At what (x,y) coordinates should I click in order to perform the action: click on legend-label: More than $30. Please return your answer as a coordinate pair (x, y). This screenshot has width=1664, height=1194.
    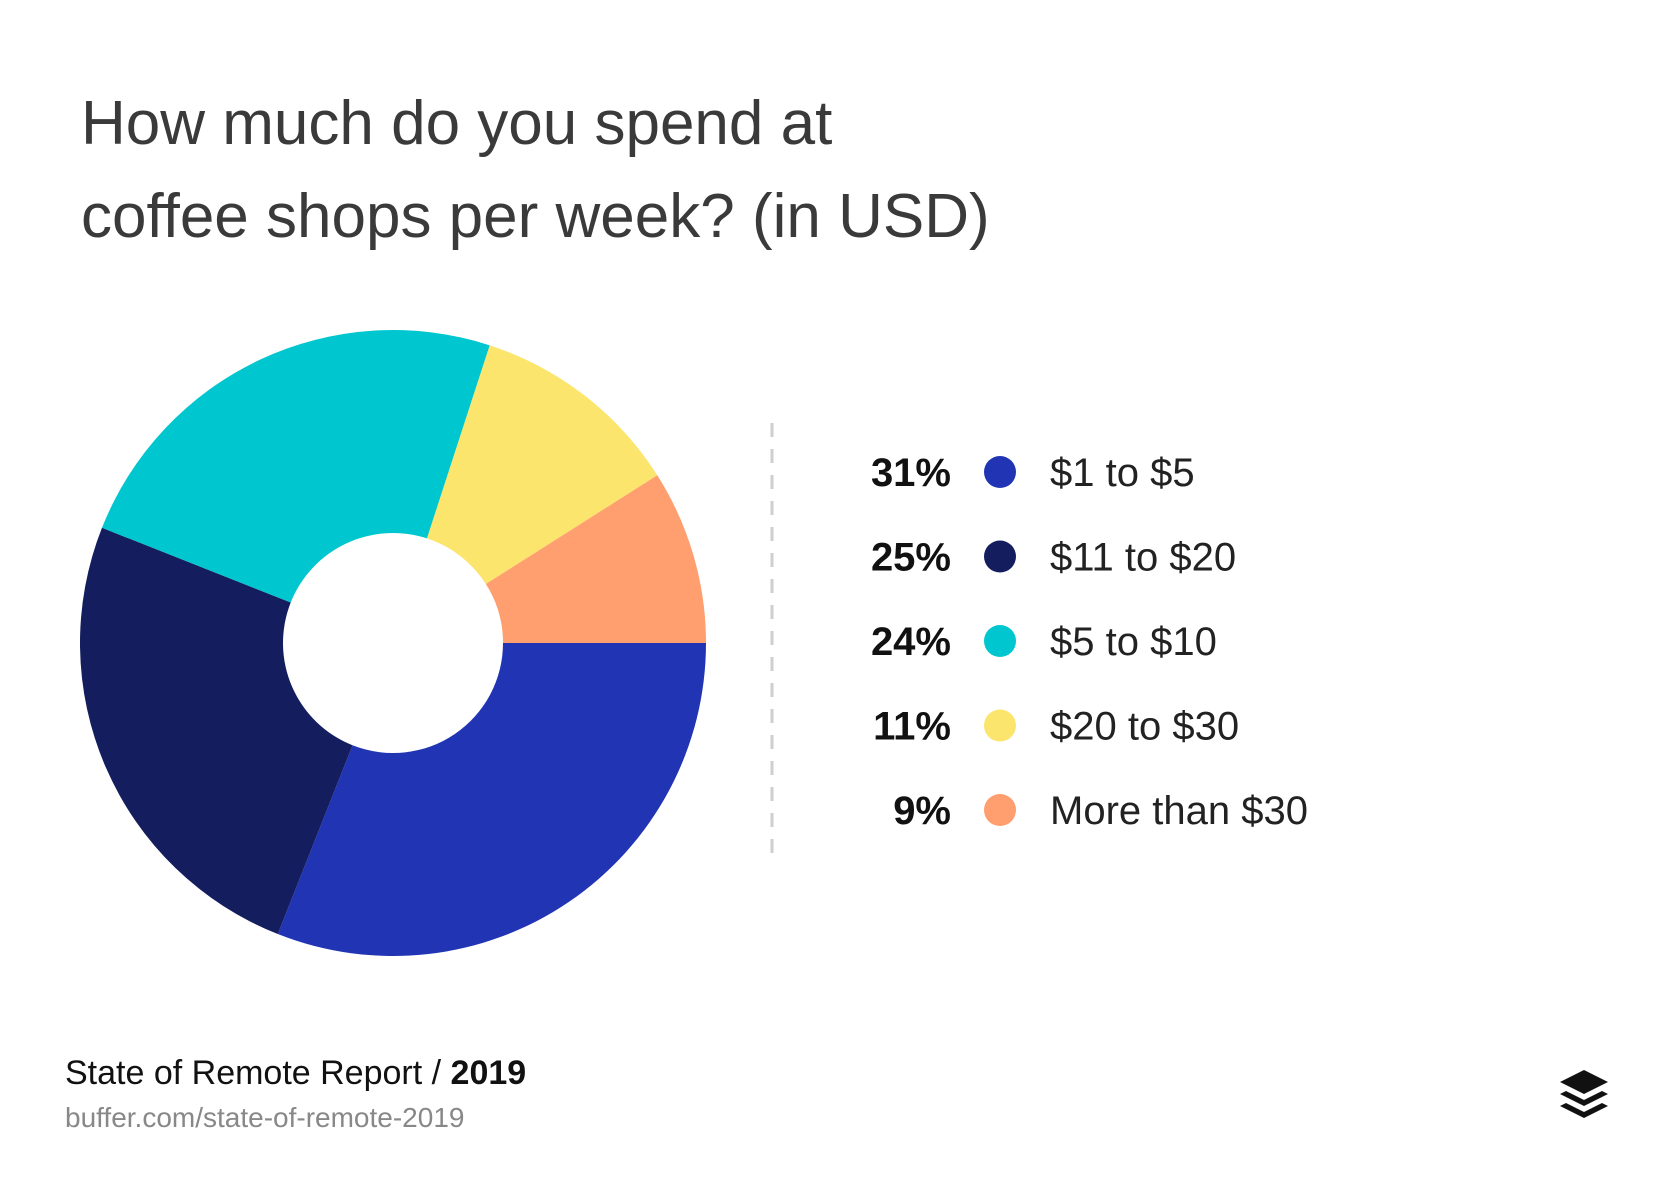
    Looking at the image, I should click on (1179, 811).